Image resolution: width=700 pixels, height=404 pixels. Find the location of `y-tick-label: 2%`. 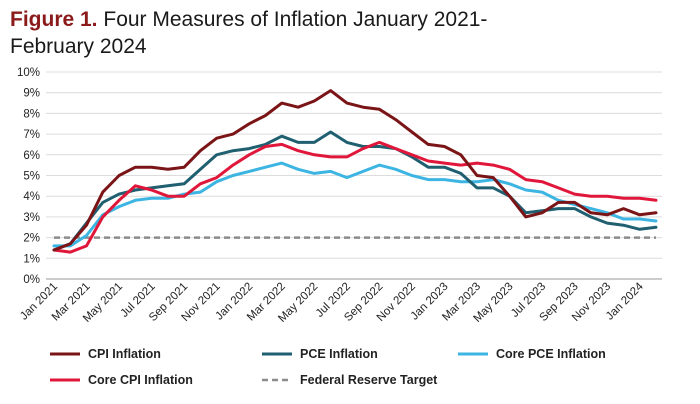

y-tick-label: 2% is located at coordinates (31, 239).